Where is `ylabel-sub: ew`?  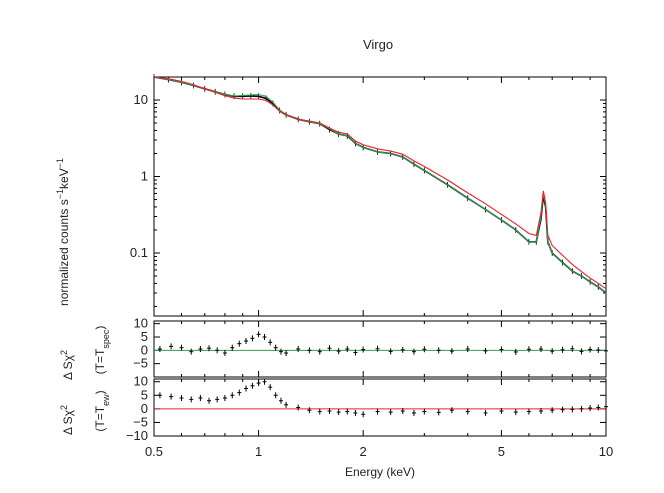
ylabel-sub: ew is located at coordinates (106, 400).